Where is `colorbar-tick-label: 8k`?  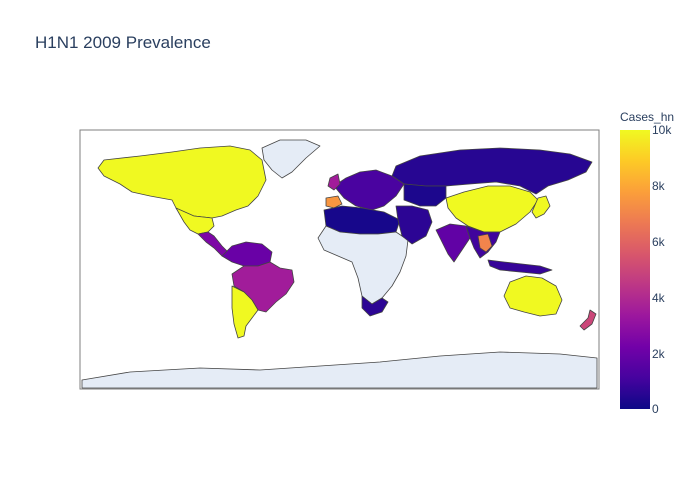 colorbar-tick-label: 8k is located at coordinates (658, 186).